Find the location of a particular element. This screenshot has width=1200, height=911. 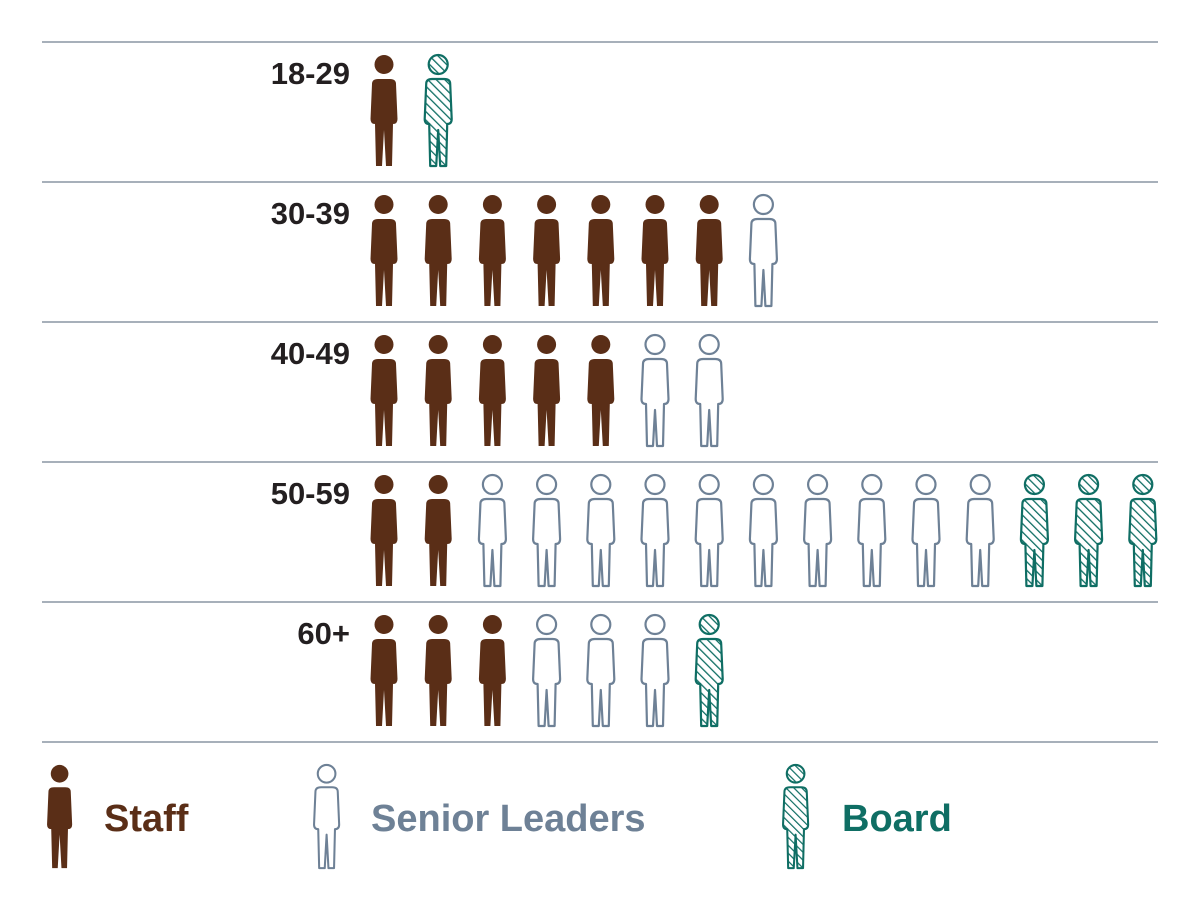

age-row-18-29: 18-29 is located at coordinates (362, 110).